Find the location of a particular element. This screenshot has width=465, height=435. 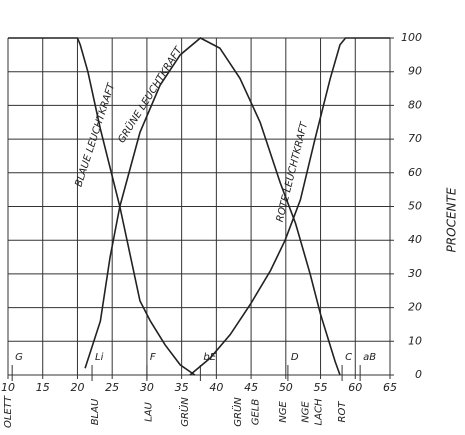

spectral-line-label: Li is located at coordinates (99, 357).